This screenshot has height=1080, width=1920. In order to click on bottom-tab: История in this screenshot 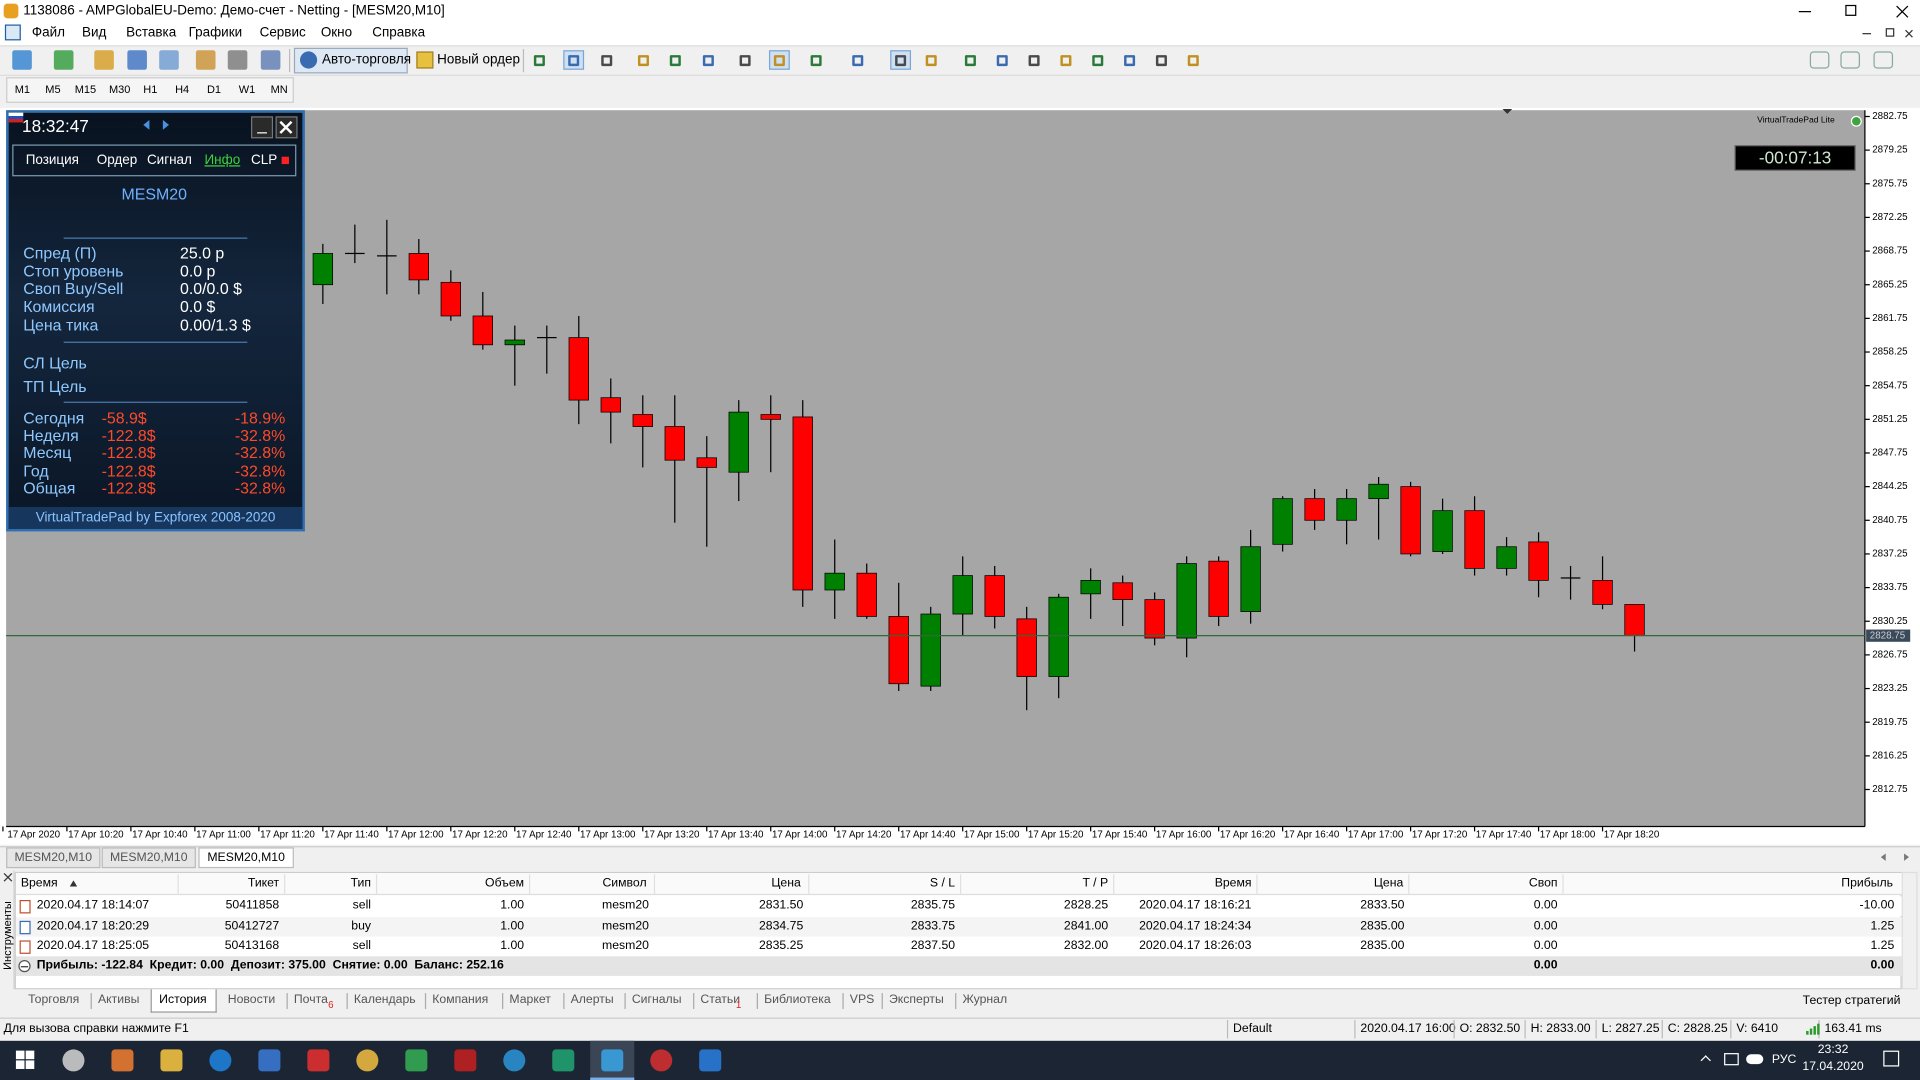, I will do `click(183, 1000)`.